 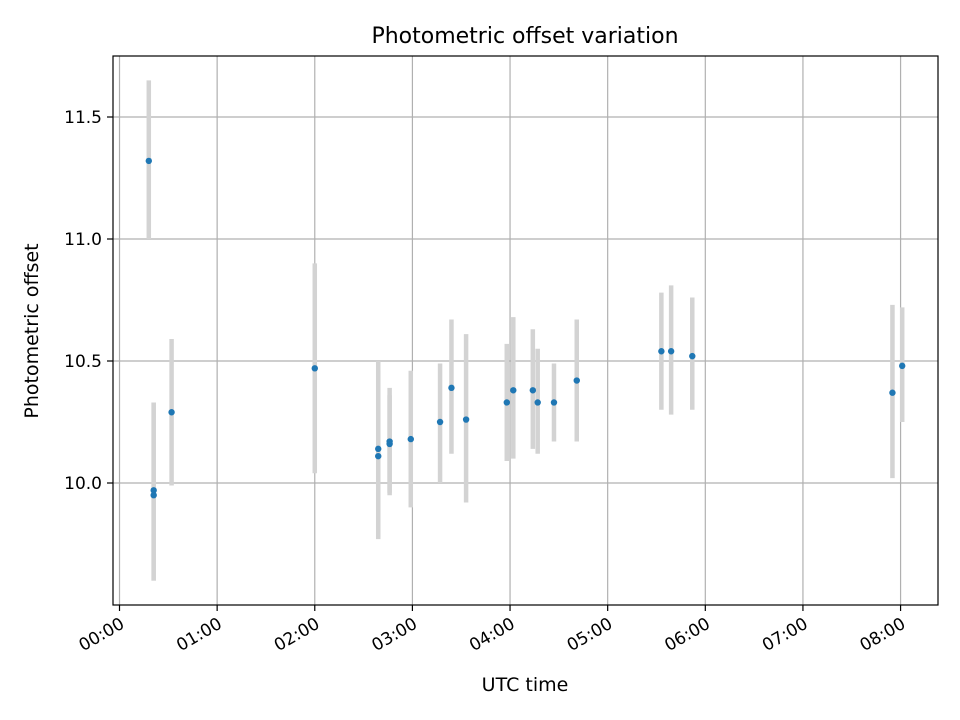 I want to click on chart-title: Photometric offset variation, so click(x=524, y=36).